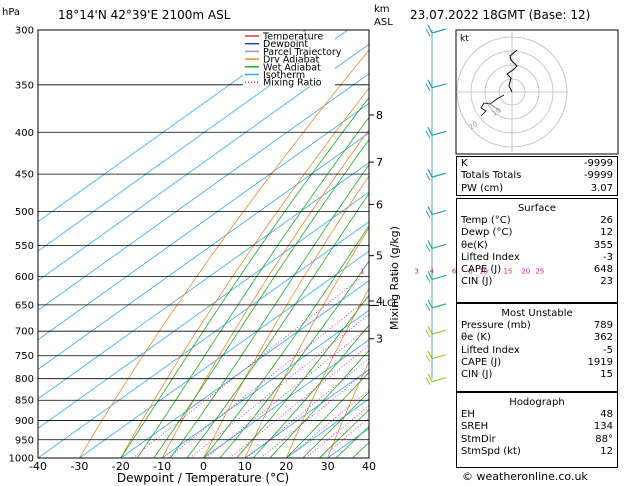 This screenshot has width=629, height=486. I want to click on surface-temp: Temp (°C) 26, so click(537, 220).